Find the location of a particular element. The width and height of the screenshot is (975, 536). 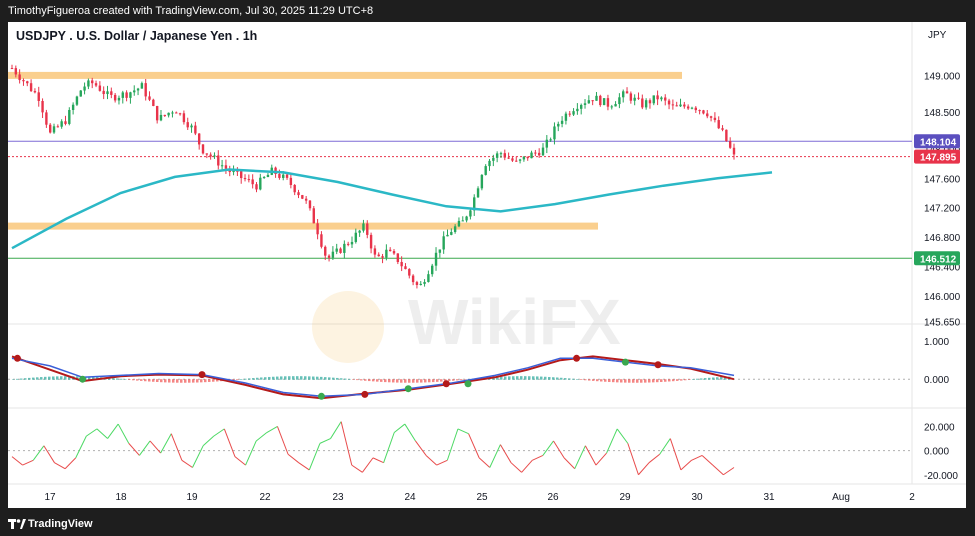

x-tick-label: 22 is located at coordinates (265, 497).